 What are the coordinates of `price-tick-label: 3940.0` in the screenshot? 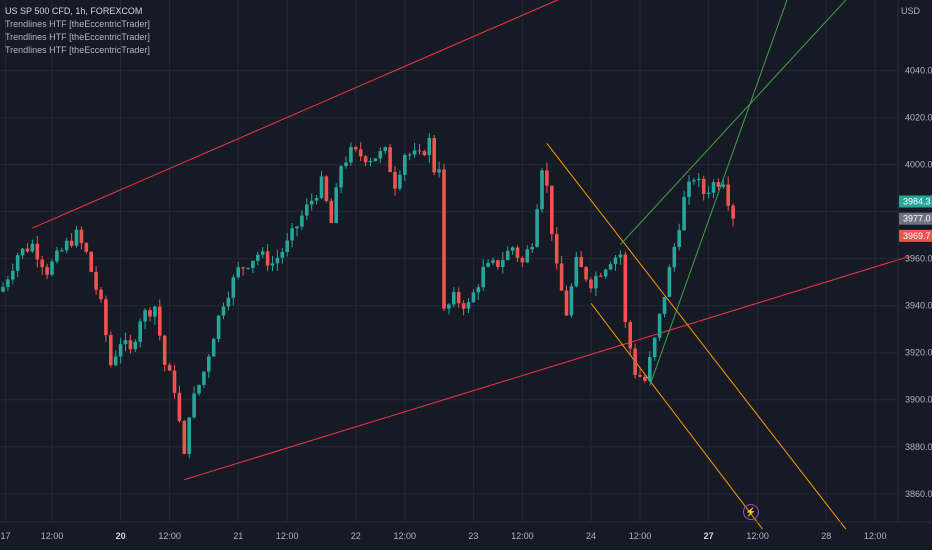 It's located at (918, 306).